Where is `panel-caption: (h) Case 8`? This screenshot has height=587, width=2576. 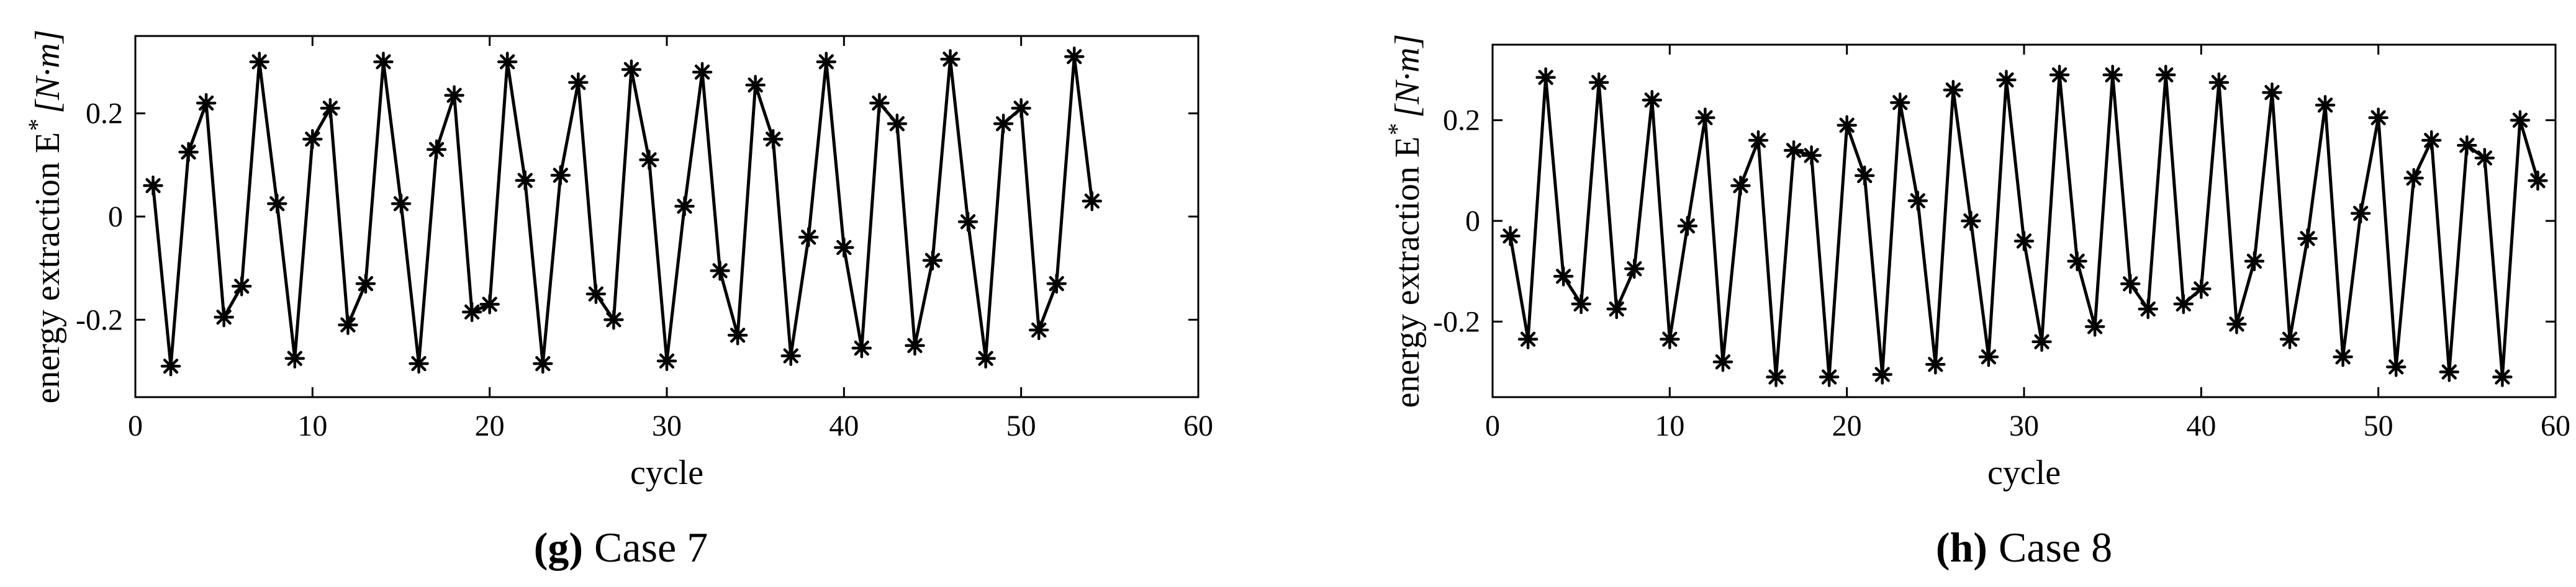 panel-caption: (h) Case 8 is located at coordinates (2024, 547).